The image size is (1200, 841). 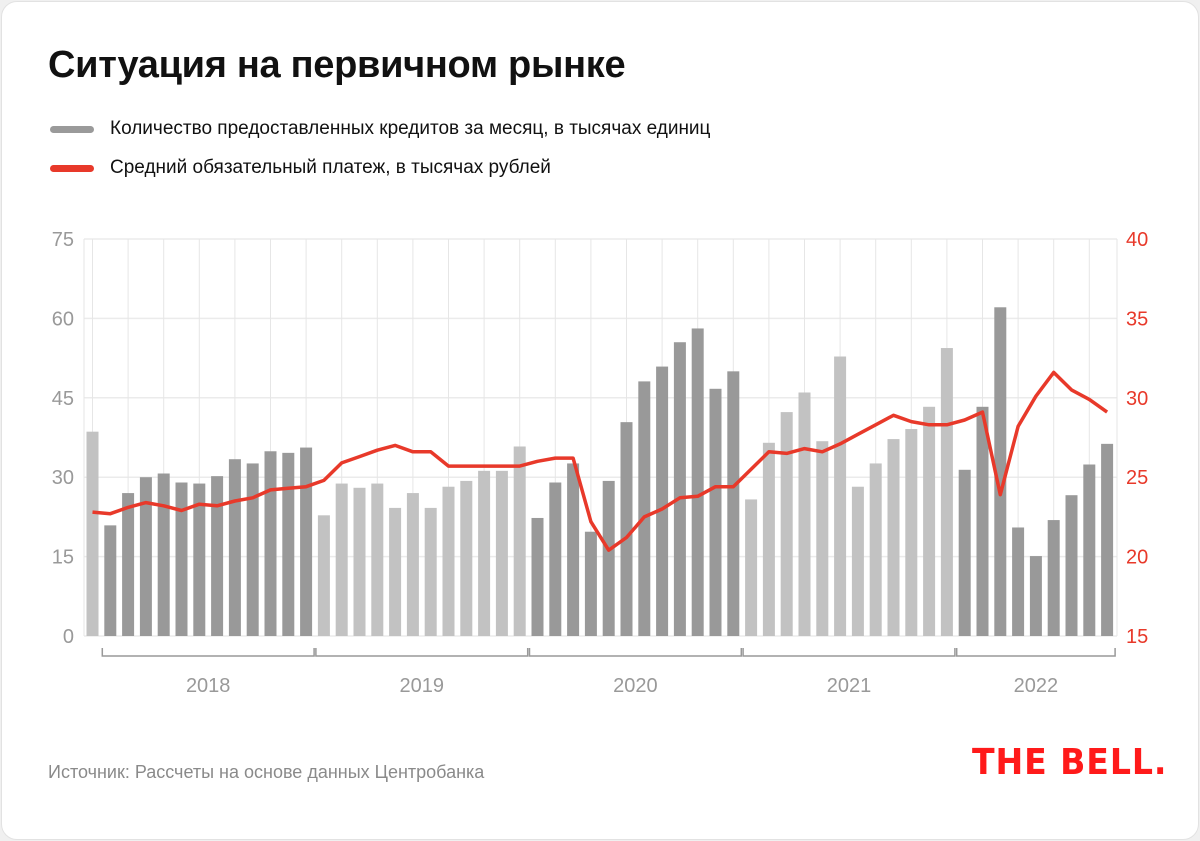 What do you see at coordinates (337, 65) in the screenshot?
I see `chart-title: Ситуация на первичном рынке` at bounding box center [337, 65].